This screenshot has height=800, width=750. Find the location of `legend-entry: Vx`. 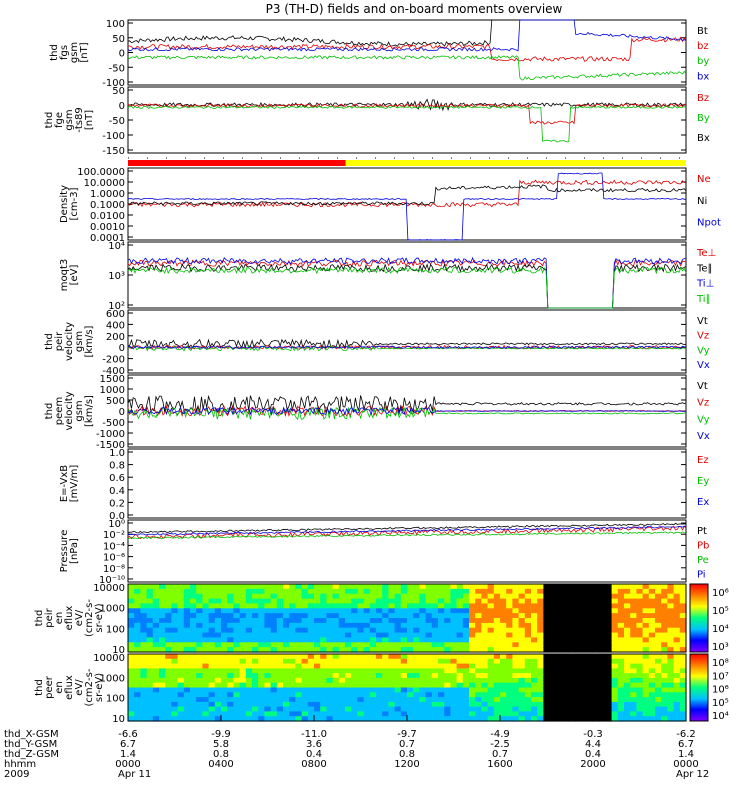

legend-entry: Vx is located at coordinates (703, 365).